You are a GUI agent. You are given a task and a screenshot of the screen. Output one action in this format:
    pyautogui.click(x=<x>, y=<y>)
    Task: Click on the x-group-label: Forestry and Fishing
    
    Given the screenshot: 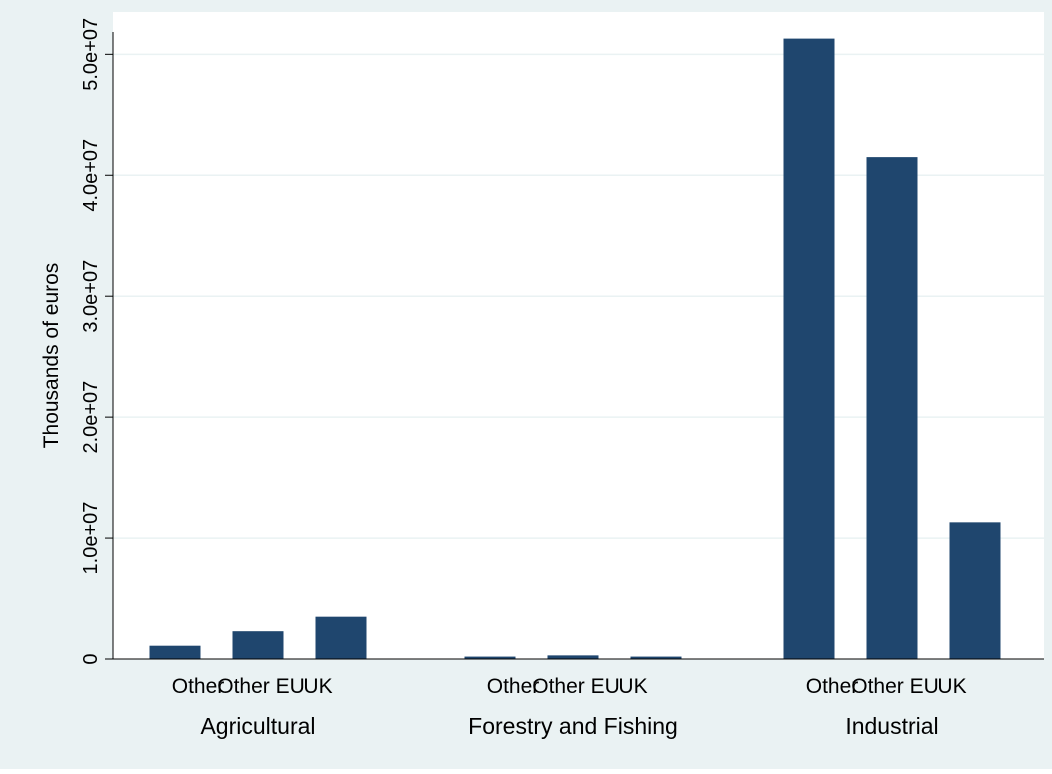 What is the action you would take?
    pyautogui.click(x=573, y=726)
    